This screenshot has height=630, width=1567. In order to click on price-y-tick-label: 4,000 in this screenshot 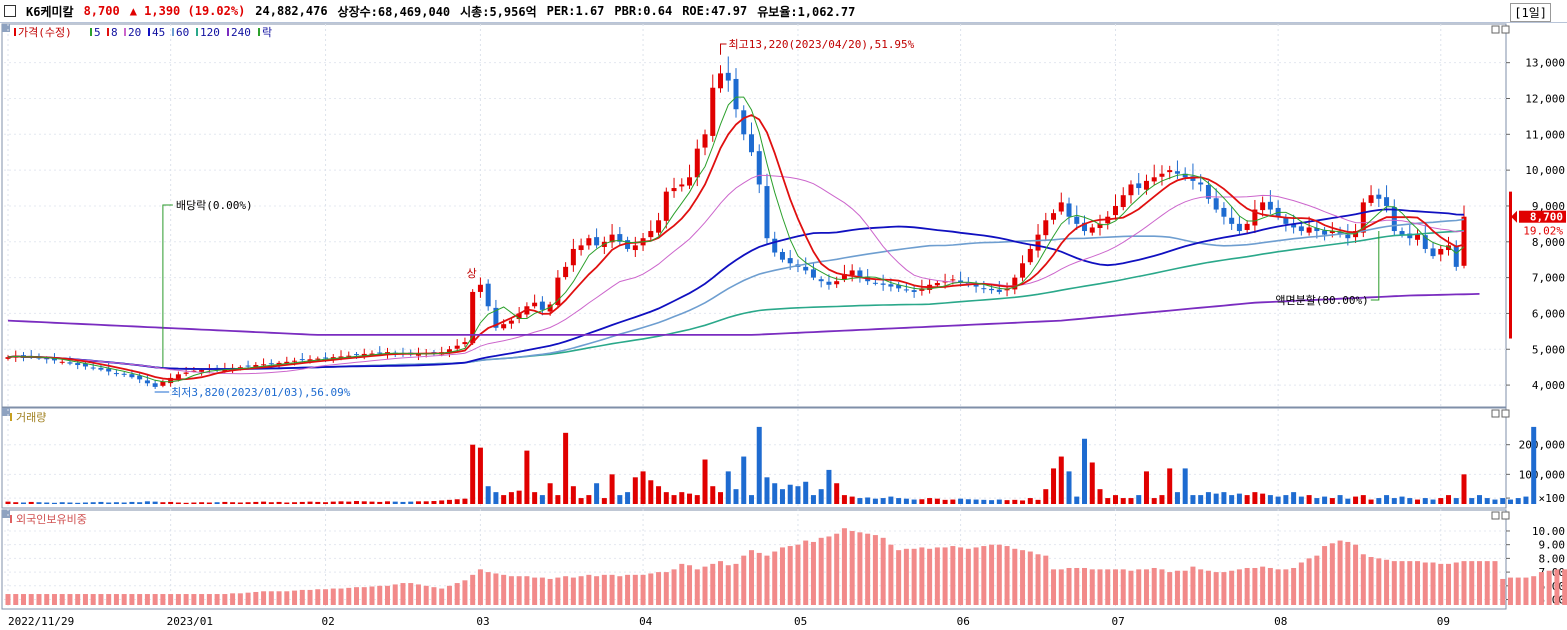, I will do `click(1548, 385)`.